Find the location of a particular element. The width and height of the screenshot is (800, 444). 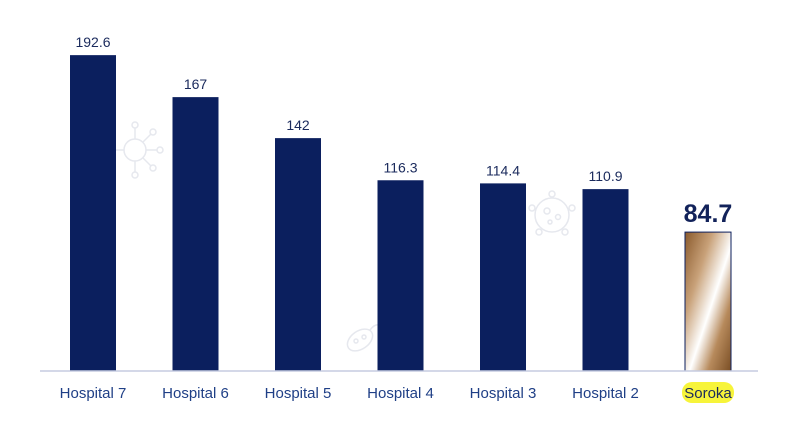

value-label-hospital-2: 110.9 is located at coordinates (606, 176).